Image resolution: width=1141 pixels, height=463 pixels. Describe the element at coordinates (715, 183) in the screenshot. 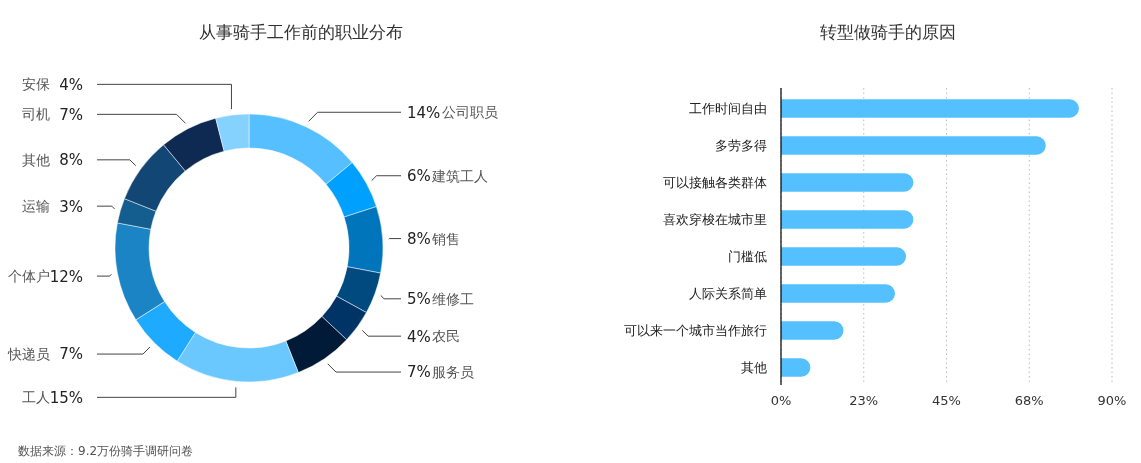

I see `y-tick-label: 可以接触各类群体` at that location.